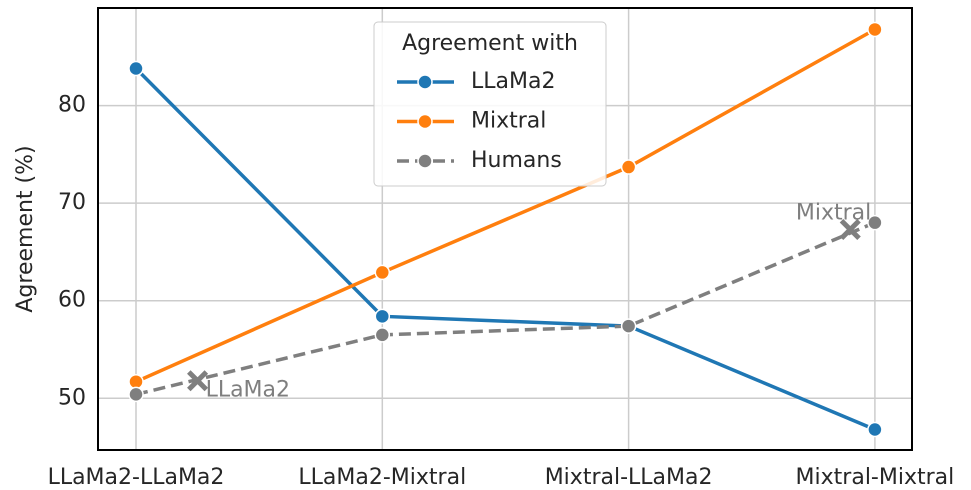  I want to click on annotation-label: LLaMa2, so click(248, 390).